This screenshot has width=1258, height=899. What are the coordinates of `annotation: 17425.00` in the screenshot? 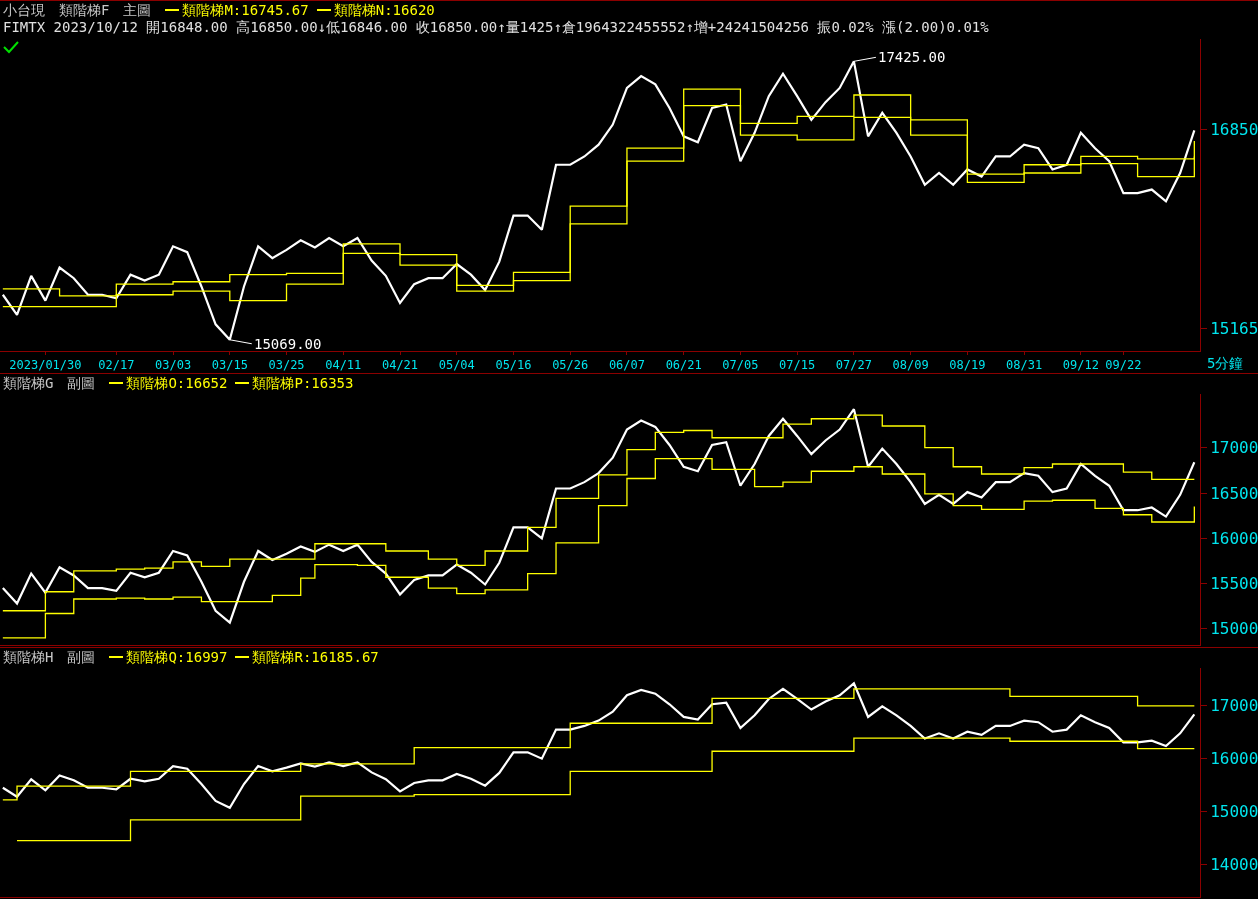 It's located at (912, 57).